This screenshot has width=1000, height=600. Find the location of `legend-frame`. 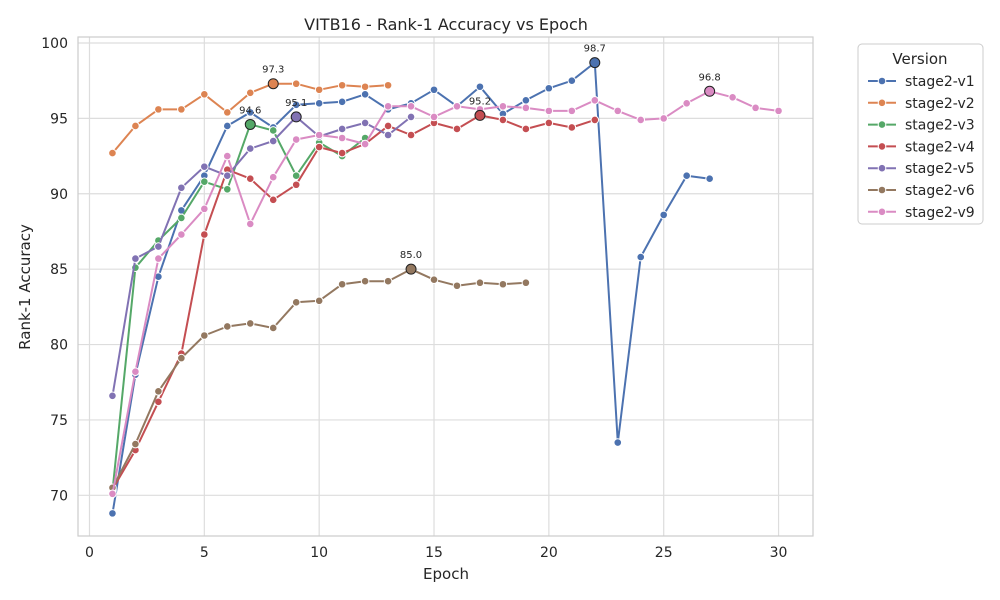

legend-frame is located at coordinates (920, 134).